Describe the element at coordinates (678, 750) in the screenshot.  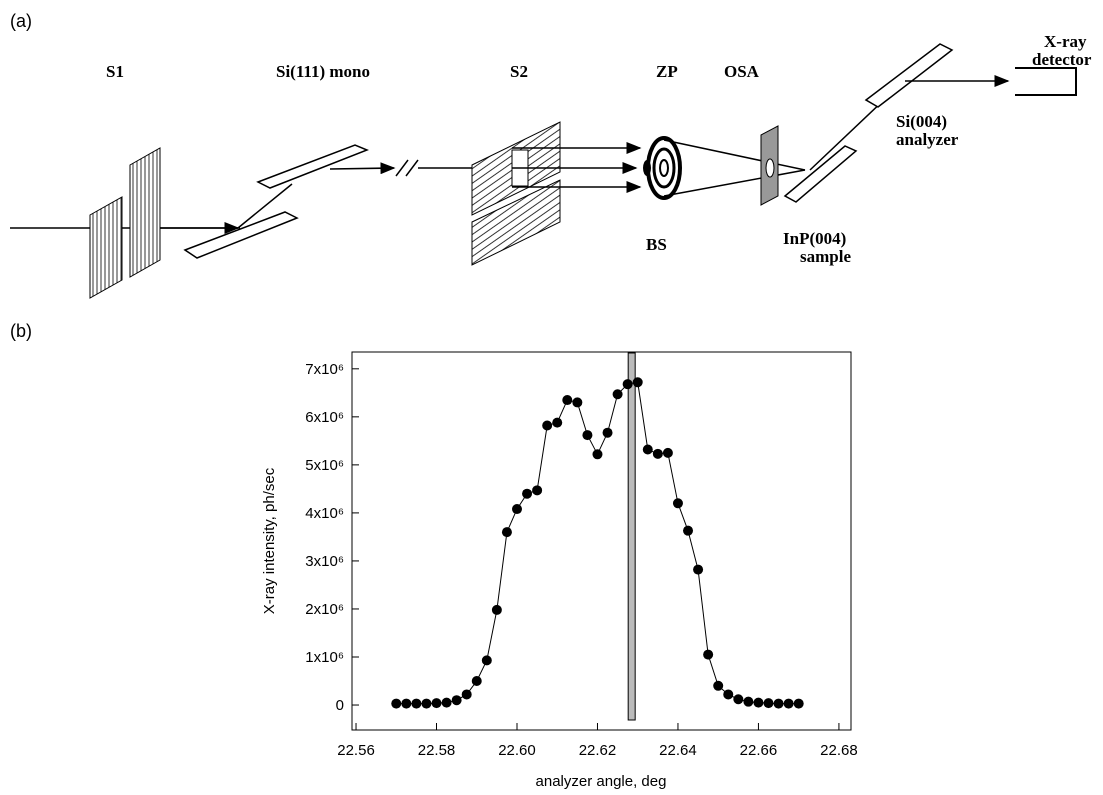
I see `x-tick-label: 22.64` at that location.